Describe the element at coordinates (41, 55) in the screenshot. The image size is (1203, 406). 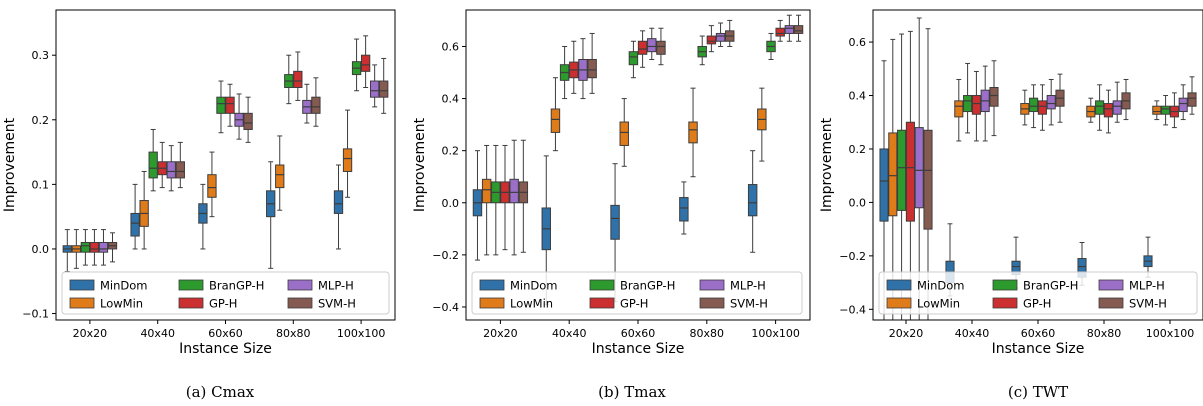
I see `y-tick-label: 0.3` at that location.